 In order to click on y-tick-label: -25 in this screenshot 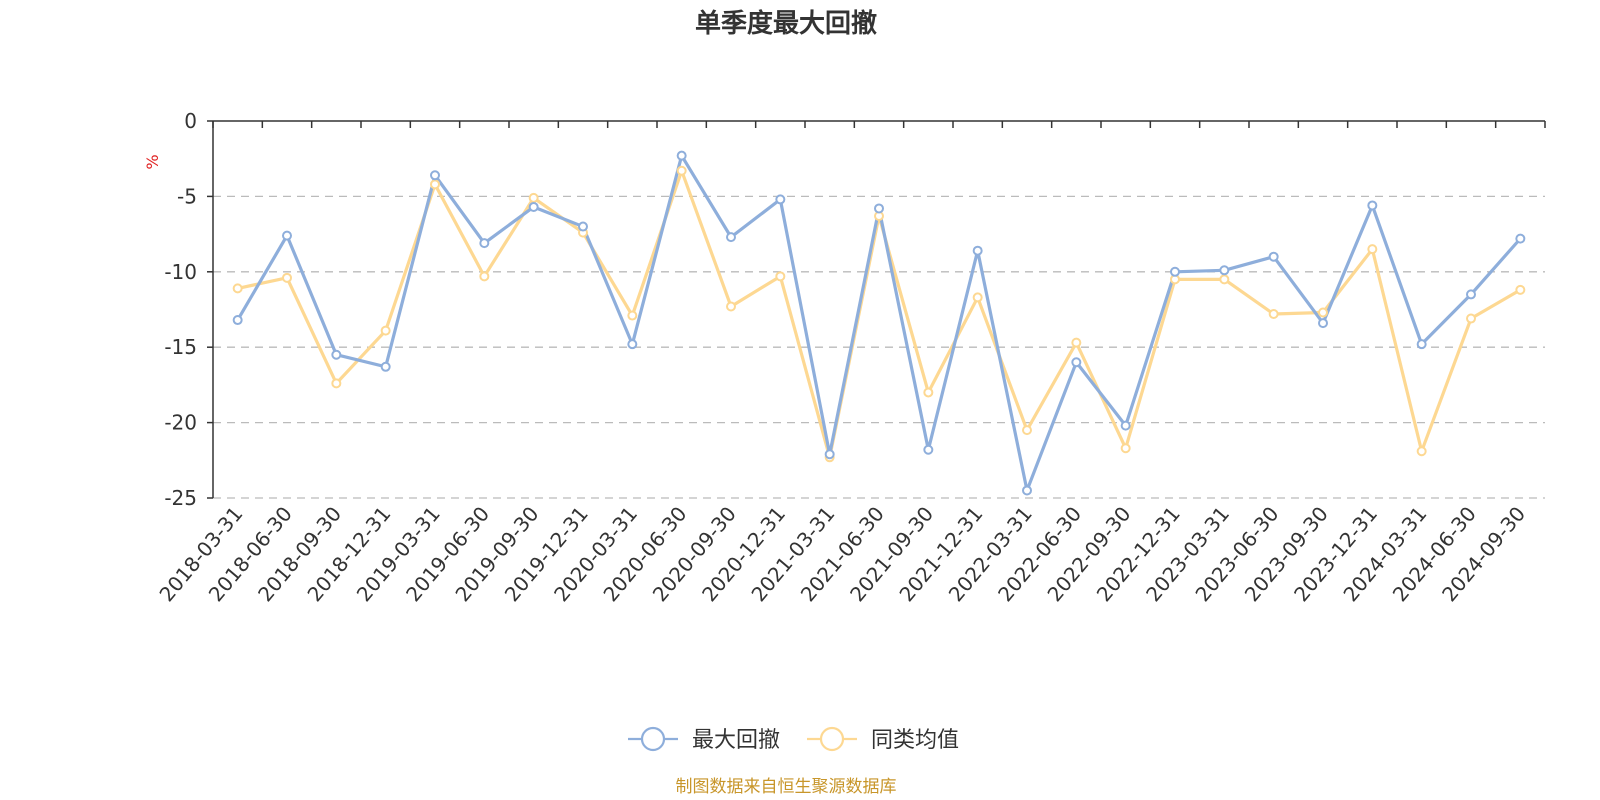, I will do `click(180, 498)`.